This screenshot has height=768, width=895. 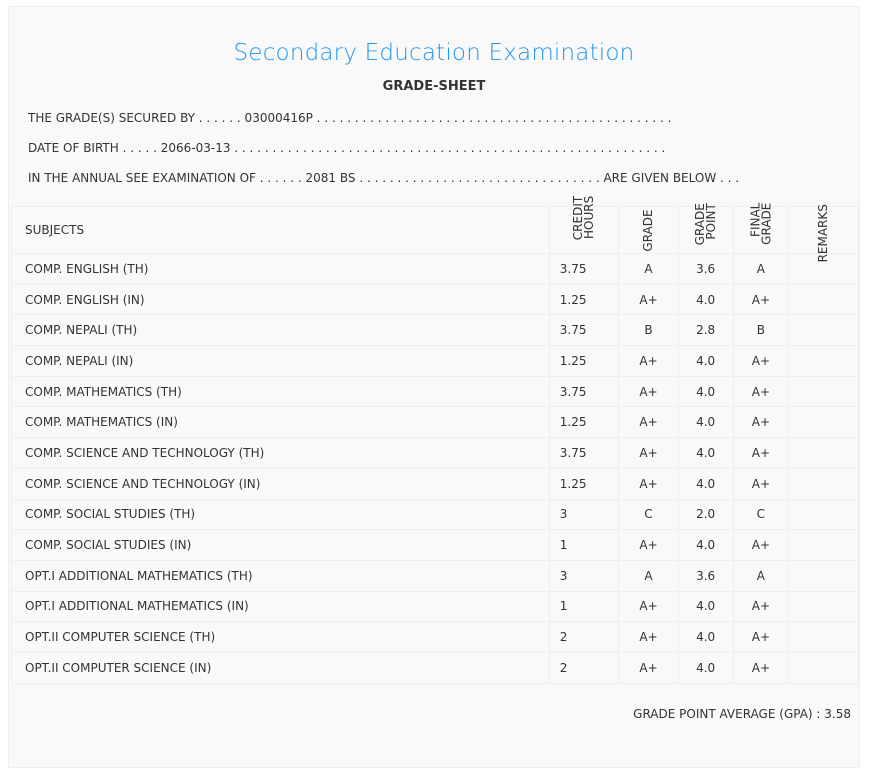 What do you see at coordinates (280, 269) in the screenshot?
I see `subject-cell: COMP. ENGLISH (TH)` at bounding box center [280, 269].